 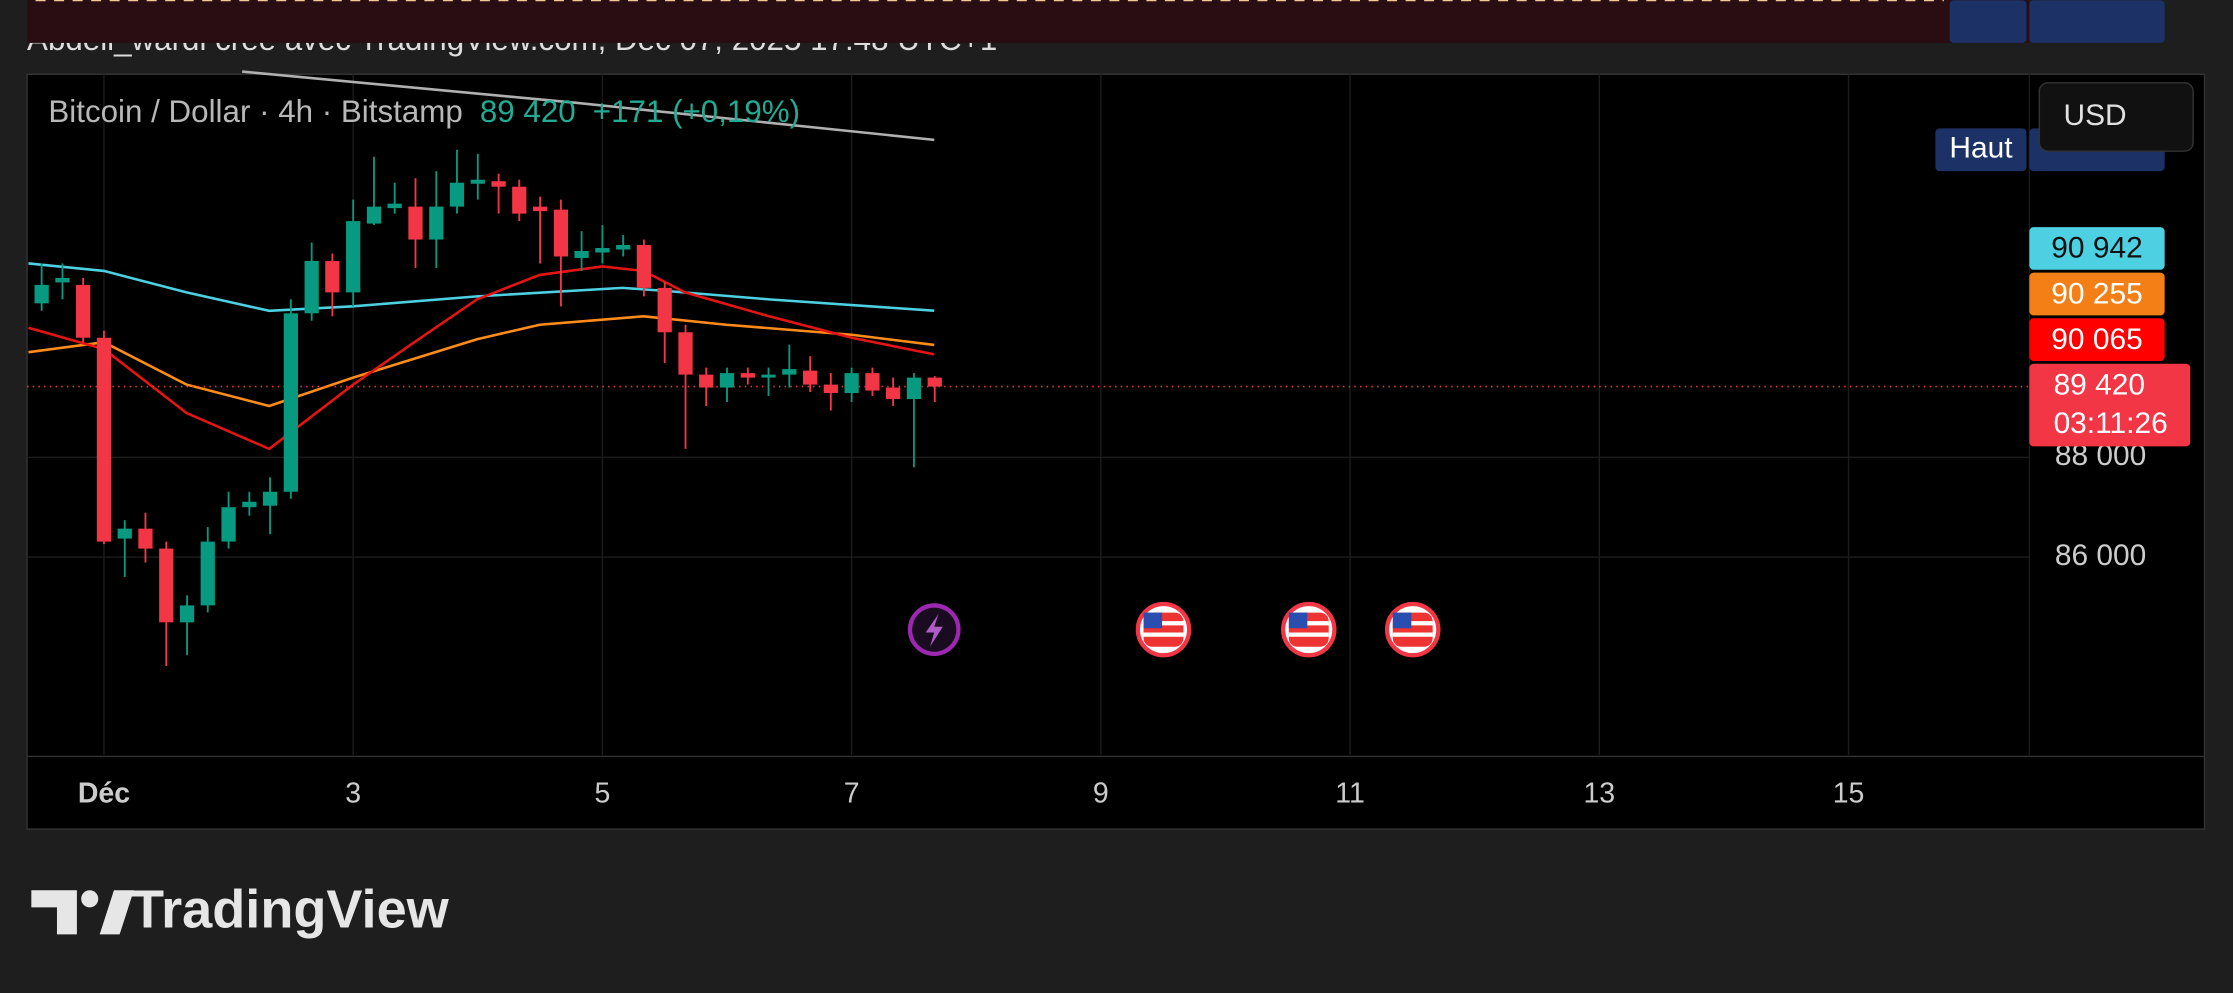 I want to click on brand: TradingView, so click(x=290, y=909).